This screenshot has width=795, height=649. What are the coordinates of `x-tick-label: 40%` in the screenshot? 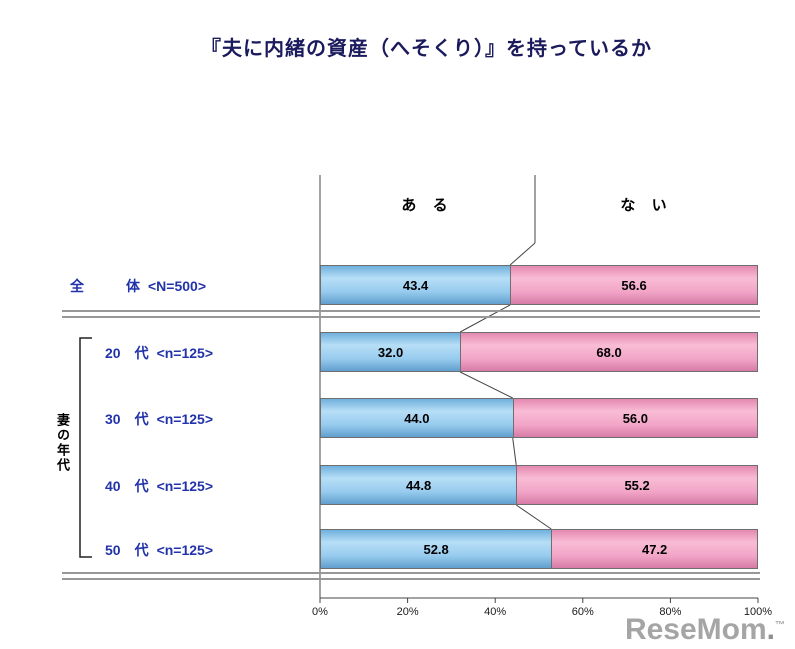 It's located at (495, 612).